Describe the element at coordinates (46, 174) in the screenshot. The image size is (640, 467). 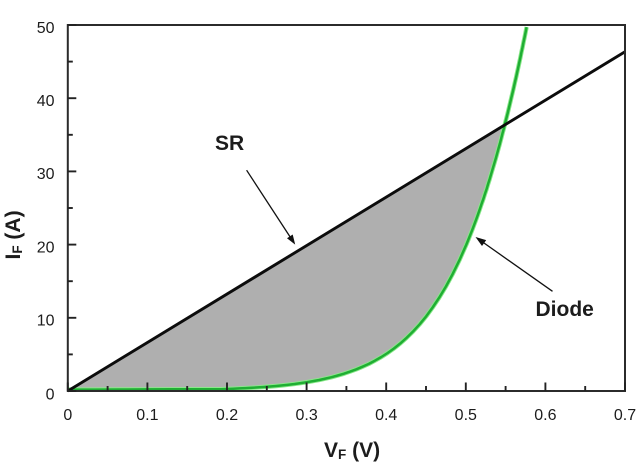
I see `svg-text: 30` at that location.